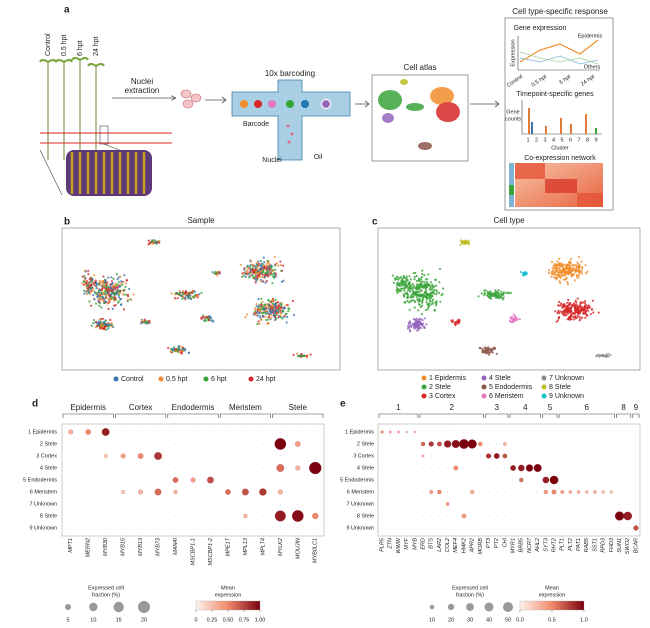 The image size is (650, 628). I want to click on legend-tick-label: 0.0, so click(520, 620).